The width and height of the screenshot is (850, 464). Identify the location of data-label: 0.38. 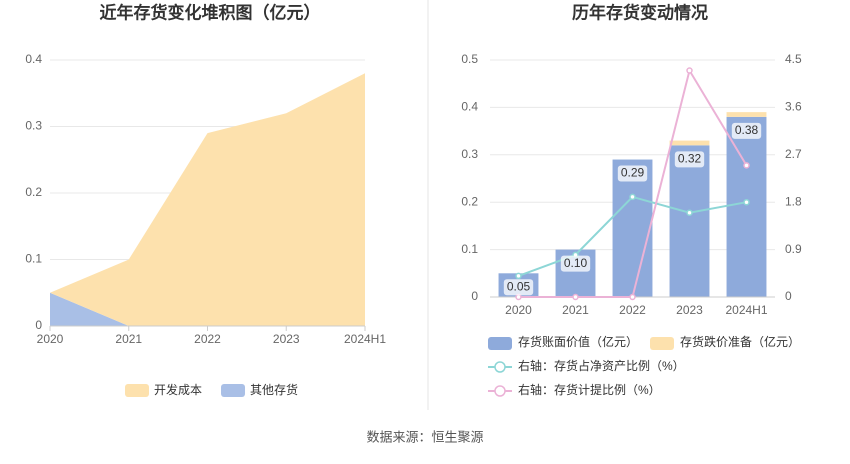
(747, 130).